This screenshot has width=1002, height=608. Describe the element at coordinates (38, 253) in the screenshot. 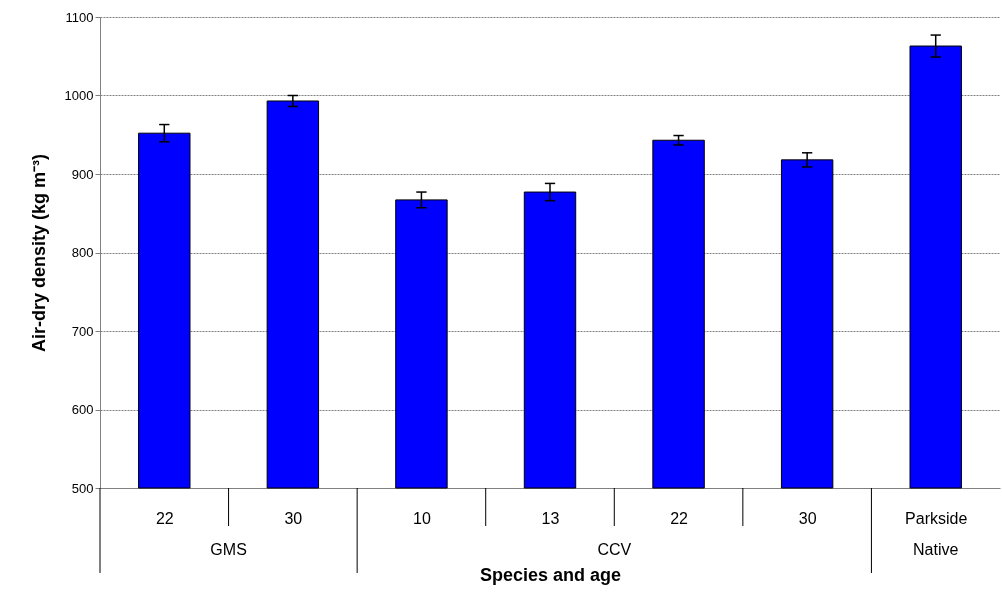

I see `y-axis-title: Air-dry density (kg m⁻³)` at that location.